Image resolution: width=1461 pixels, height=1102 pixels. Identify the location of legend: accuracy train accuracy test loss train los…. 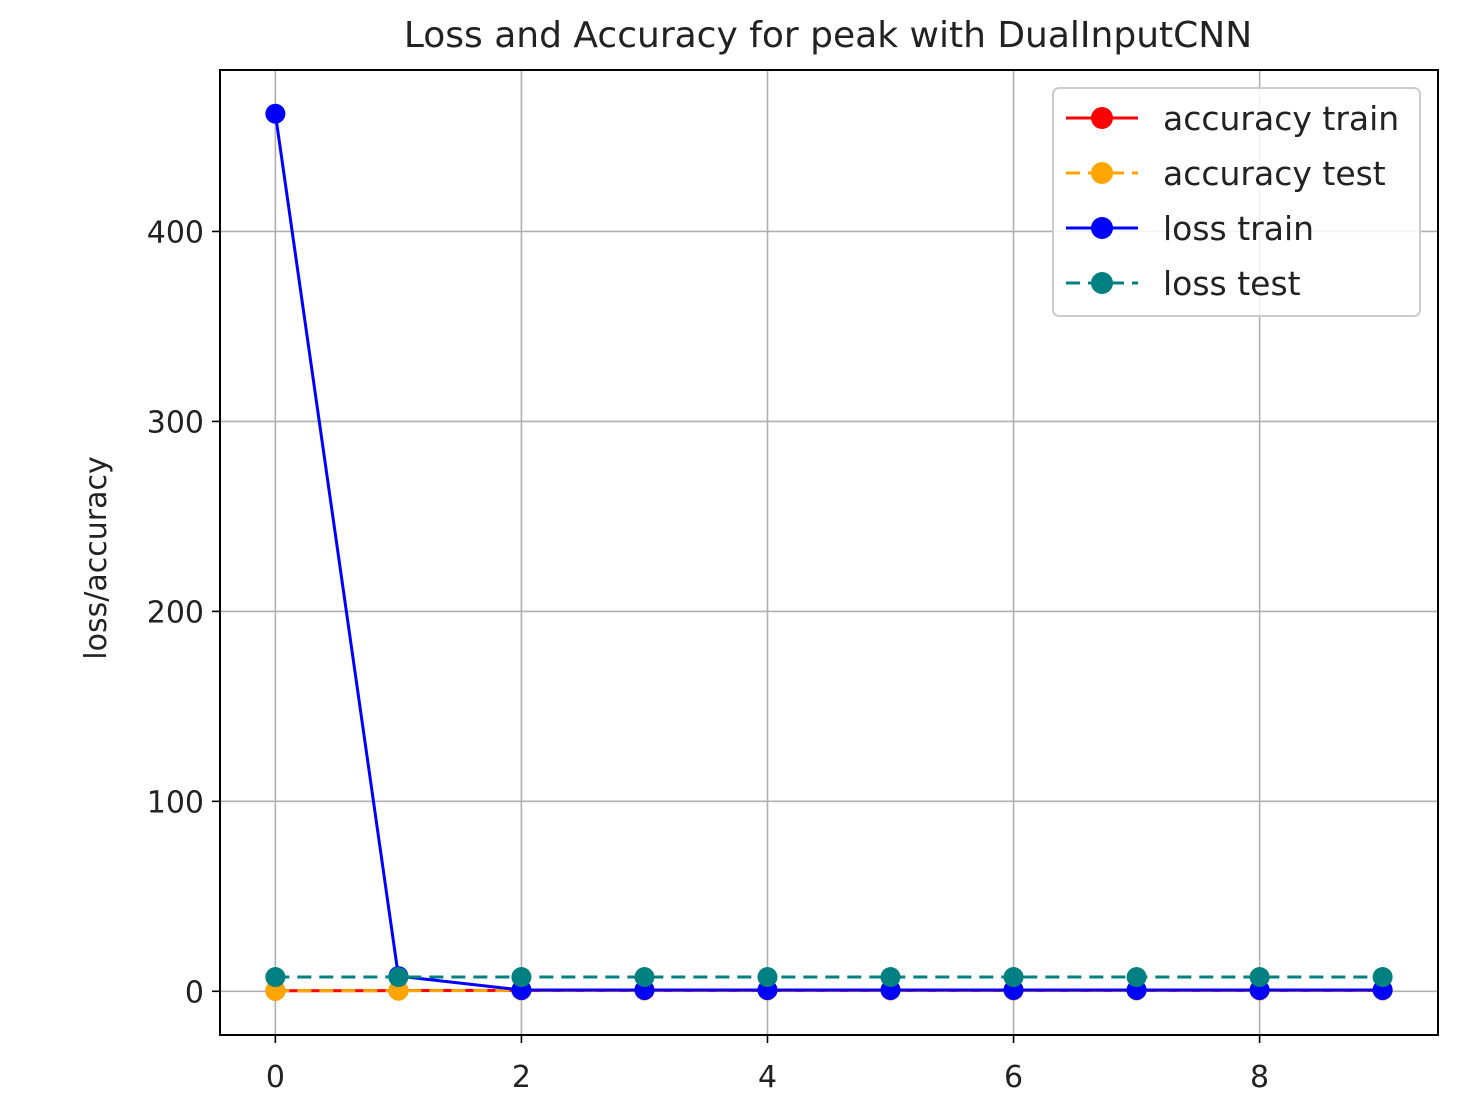
(1236, 202).